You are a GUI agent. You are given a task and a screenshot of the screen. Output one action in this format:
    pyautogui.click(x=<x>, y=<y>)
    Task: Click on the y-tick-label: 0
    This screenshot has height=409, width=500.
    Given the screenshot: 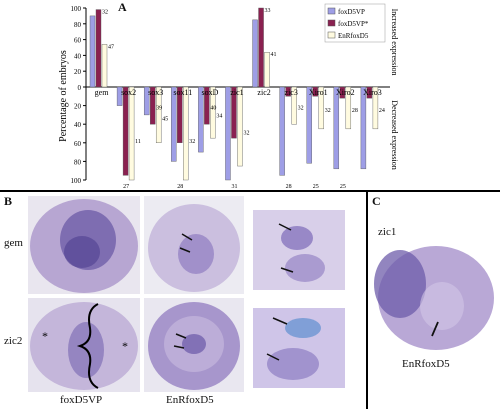 What is the action you would take?
    pyautogui.click(x=80, y=88)
    